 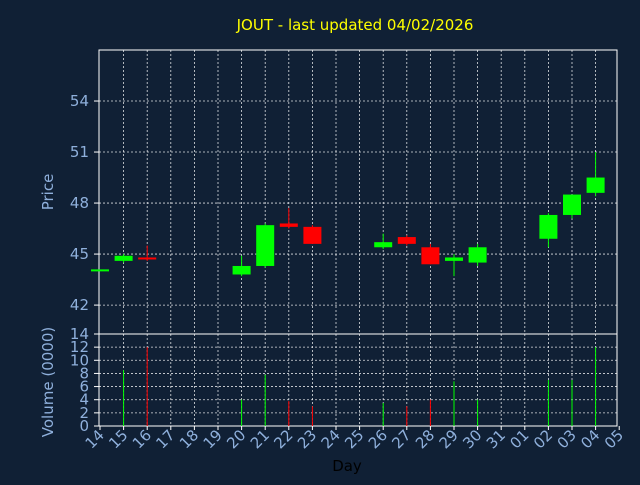 I want to click on price-tick-label: 54, so click(x=79, y=101).